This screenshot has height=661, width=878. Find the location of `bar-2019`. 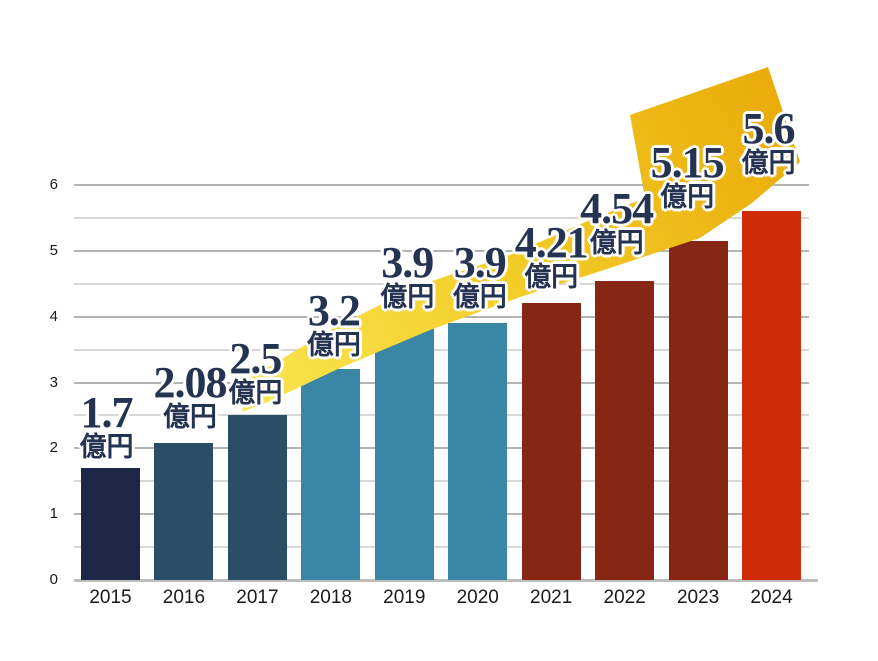

bar-2019 is located at coordinates (404, 451).